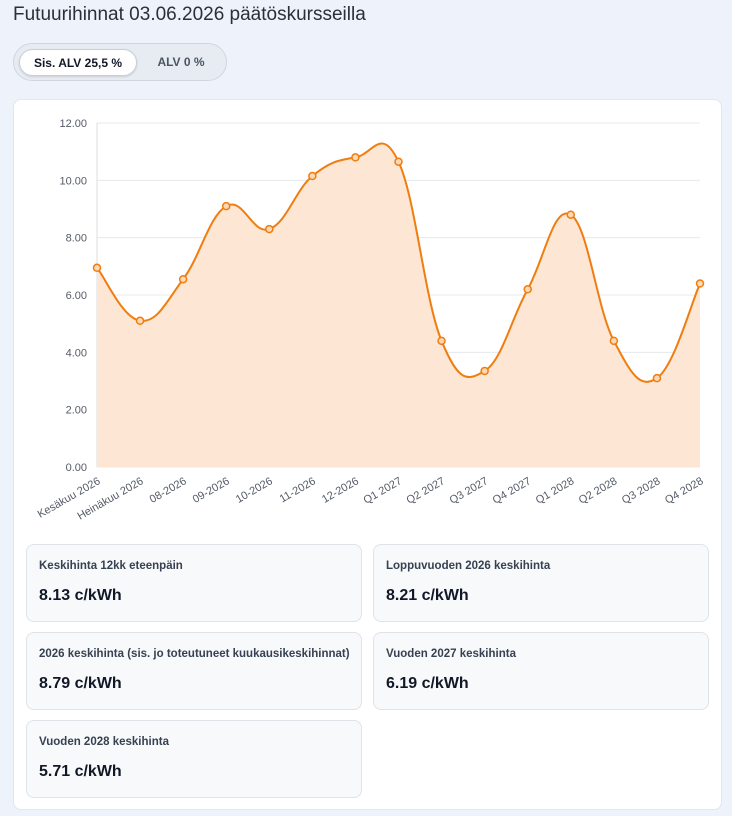 Image resolution: width=732 pixels, height=816 pixels. I want to click on y-tick-label: 4.00, so click(76, 353).